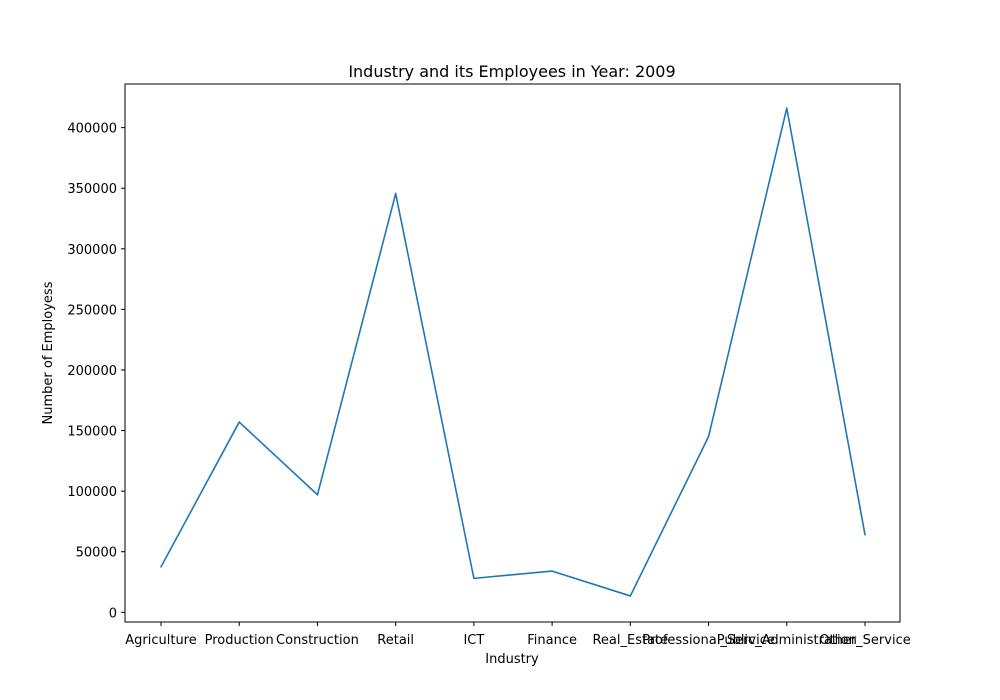 This screenshot has width=1000, height=700. Describe the element at coordinates (787, 640) in the screenshot. I see `x-tick-label: Public_Administration` at that location.